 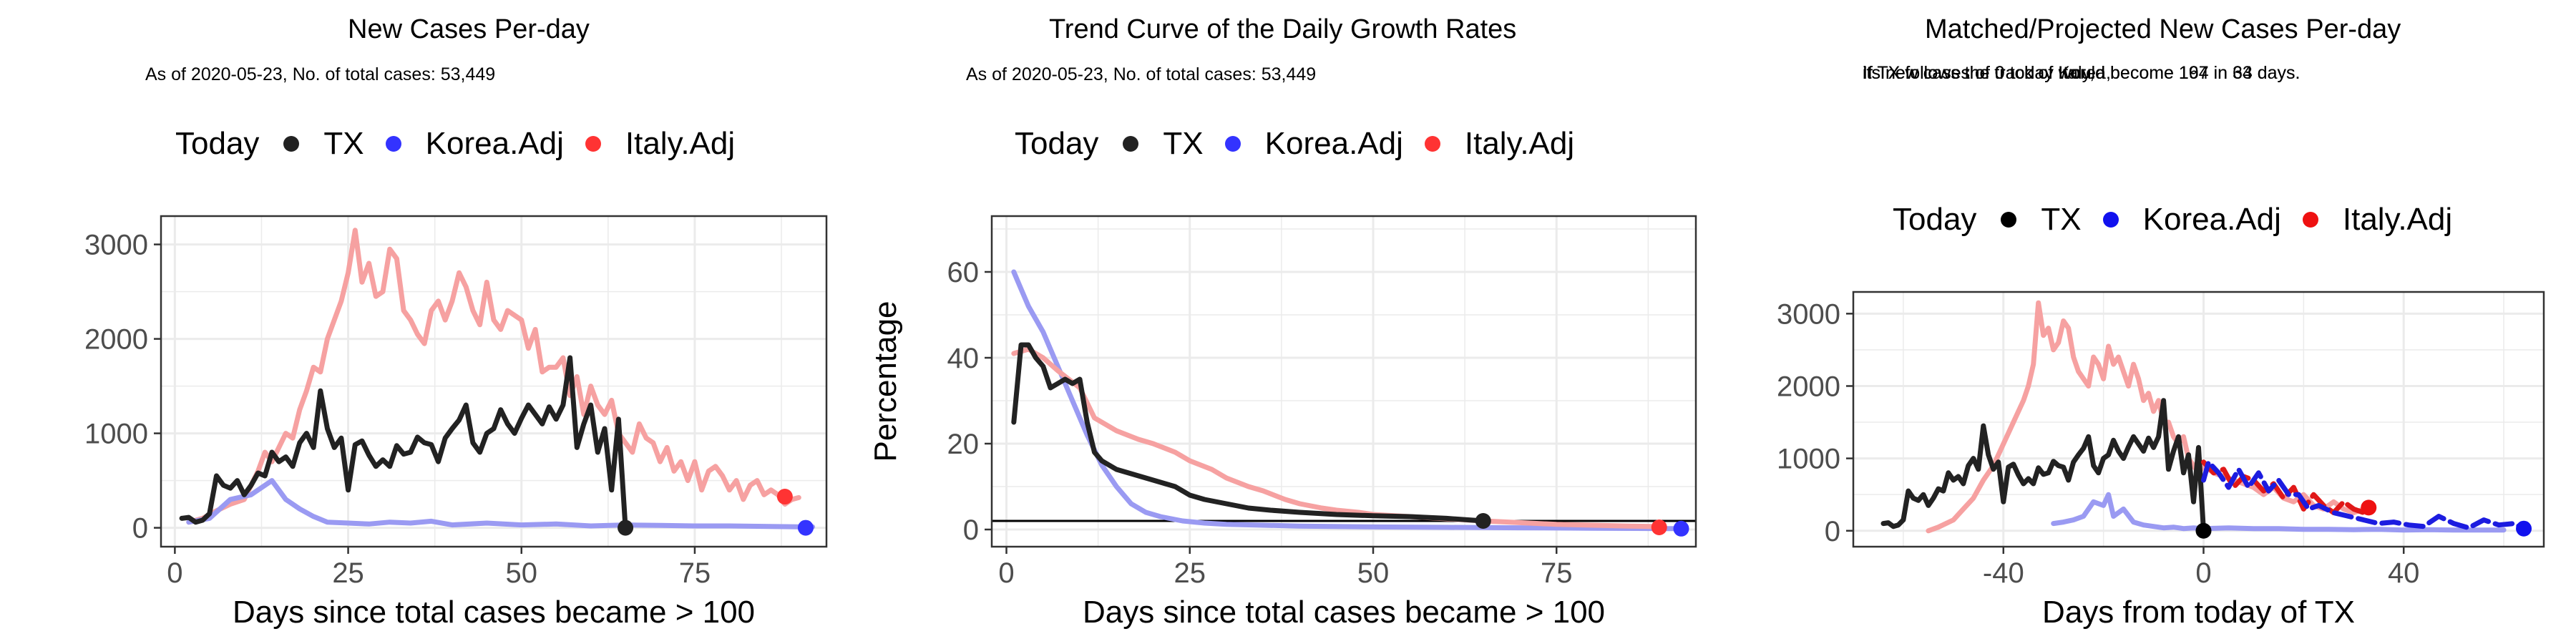 I want to click on y-axis-label: Percentage, so click(x=885, y=381).